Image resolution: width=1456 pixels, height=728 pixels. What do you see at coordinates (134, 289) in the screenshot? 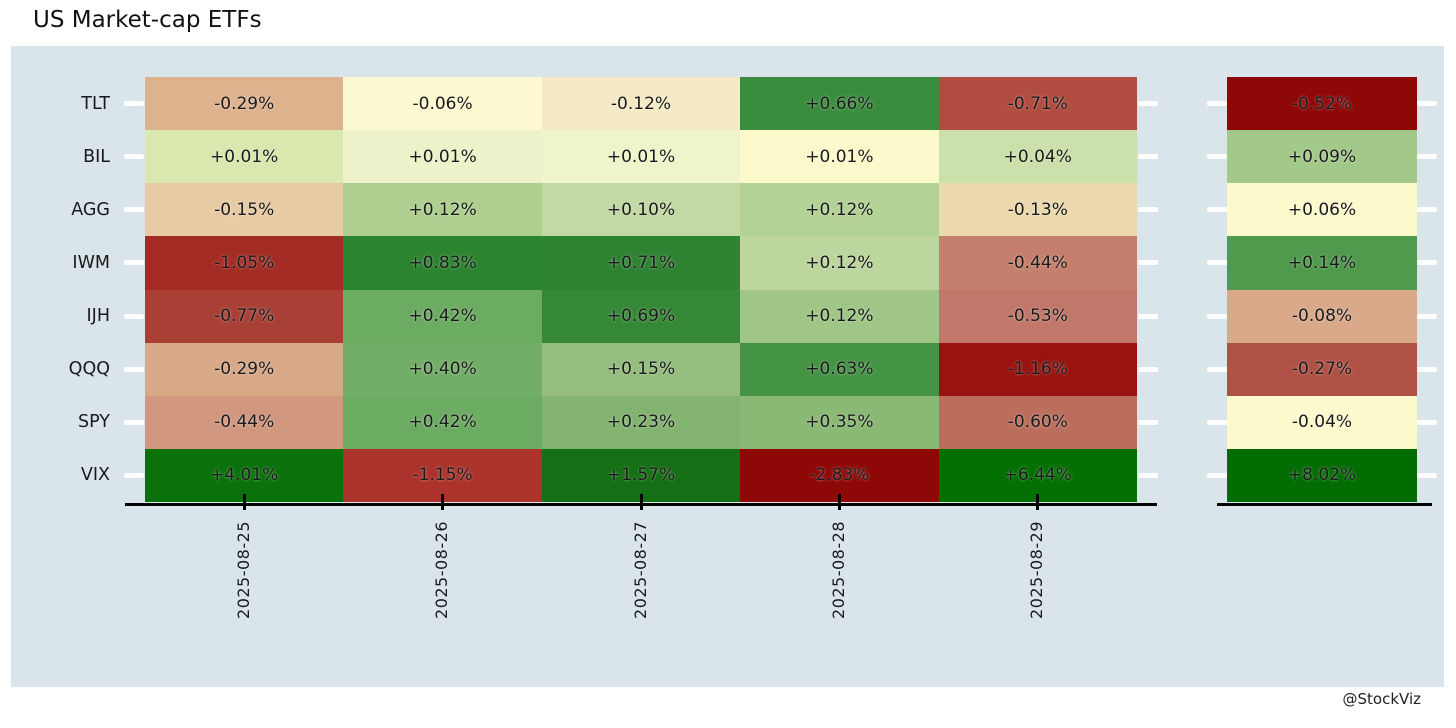
I see `y-axis-ticks-main-left` at bounding box center [134, 289].